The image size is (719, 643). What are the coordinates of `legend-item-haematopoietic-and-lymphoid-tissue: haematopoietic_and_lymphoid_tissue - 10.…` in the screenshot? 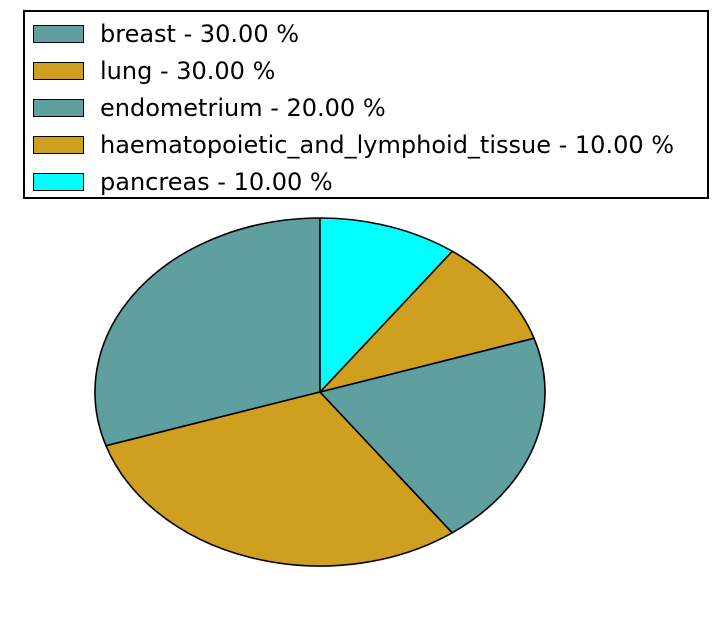 It's located at (366, 144).